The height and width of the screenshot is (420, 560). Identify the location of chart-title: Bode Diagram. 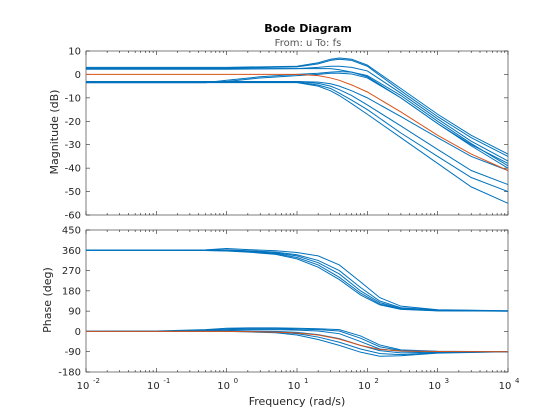
(308, 28).